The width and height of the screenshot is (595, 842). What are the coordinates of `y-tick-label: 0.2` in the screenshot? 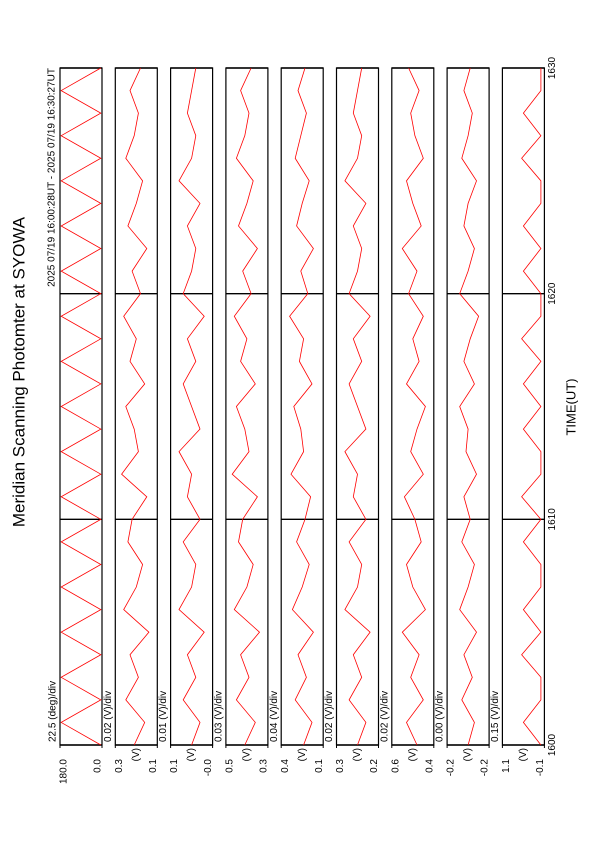 It's located at (374, 766).